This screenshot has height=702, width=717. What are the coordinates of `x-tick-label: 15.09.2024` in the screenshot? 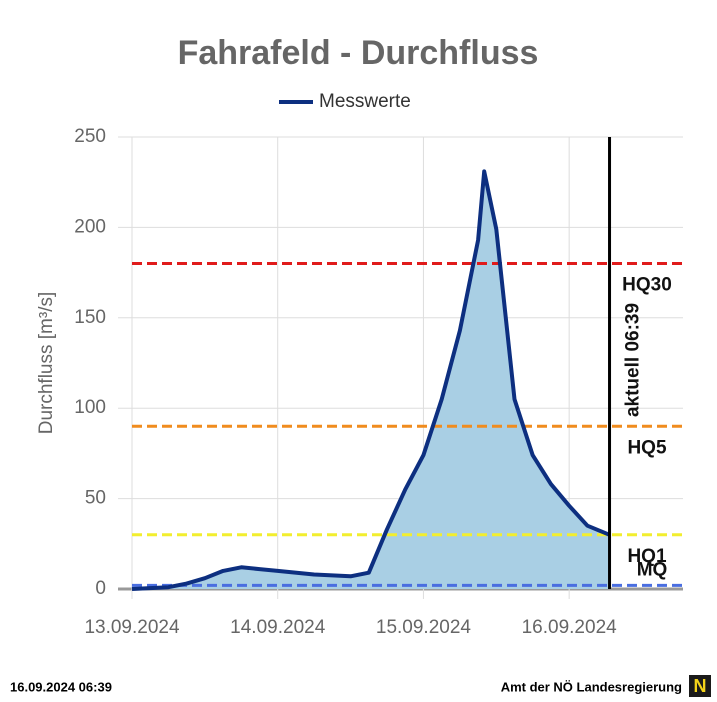 It's located at (424, 627).